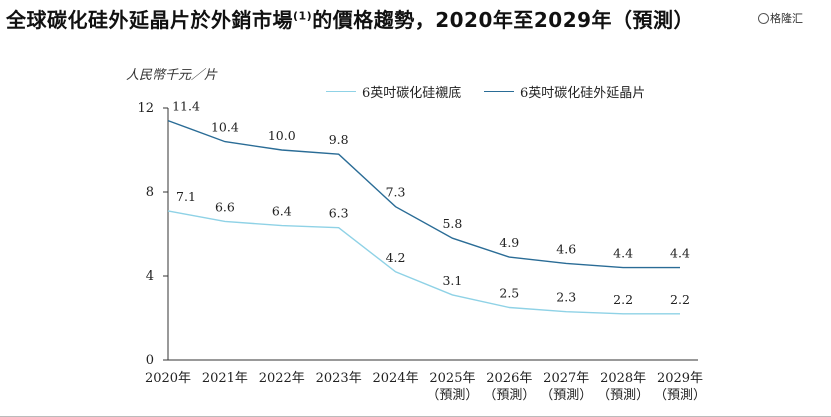 This screenshot has width=831, height=417. What do you see at coordinates (780, 18) in the screenshot?
I see `watermark: 格隆汇` at bounding box center [780, 18].